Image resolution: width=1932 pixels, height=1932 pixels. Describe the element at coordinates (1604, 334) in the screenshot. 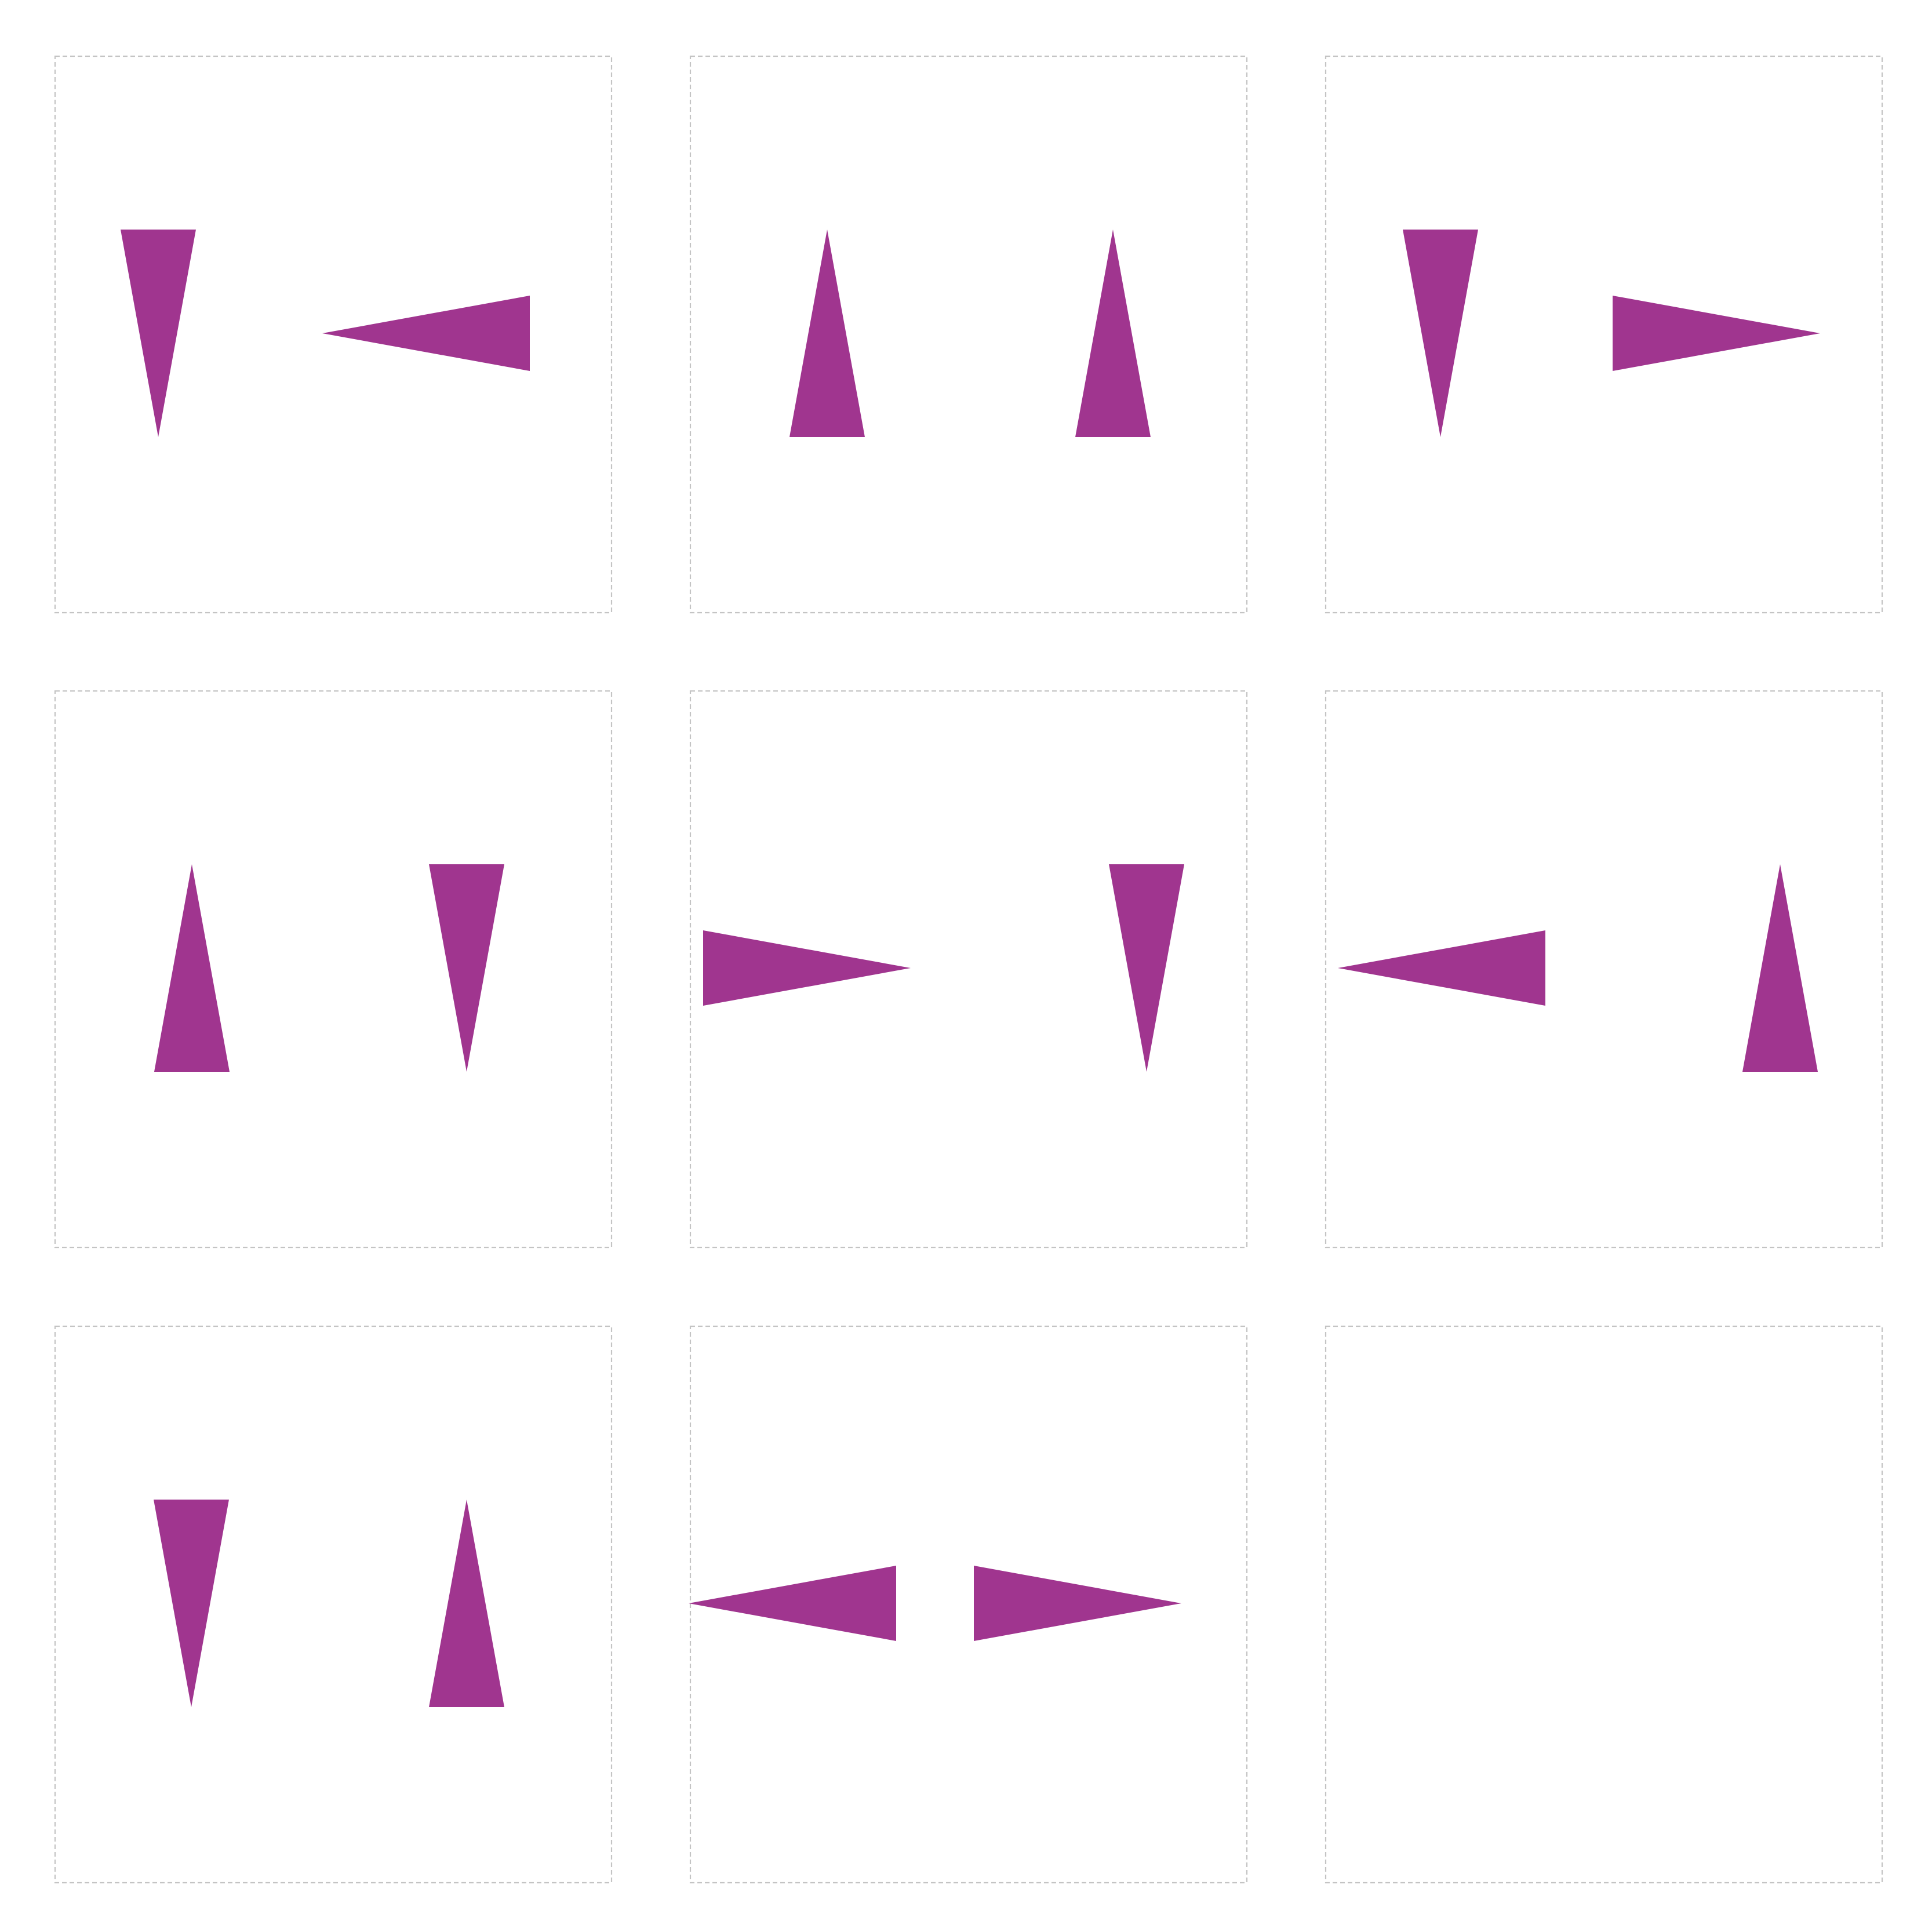

I see `panel-r1-c3` at that location.